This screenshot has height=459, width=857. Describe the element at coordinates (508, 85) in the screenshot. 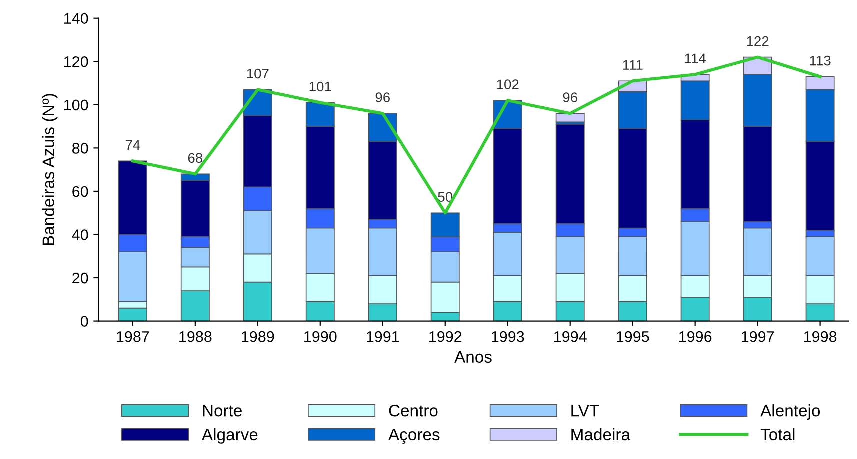

I see `data-label: 102` at that location.